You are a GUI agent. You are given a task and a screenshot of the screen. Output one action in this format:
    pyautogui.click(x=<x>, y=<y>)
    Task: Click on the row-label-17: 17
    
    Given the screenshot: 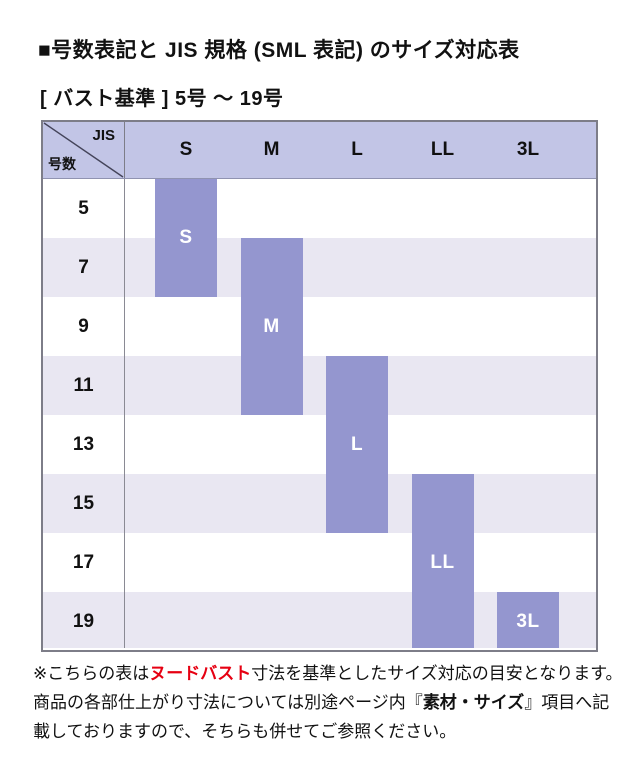 What is the action you would take?
    pyautogui.click(x=83, y=562)
    